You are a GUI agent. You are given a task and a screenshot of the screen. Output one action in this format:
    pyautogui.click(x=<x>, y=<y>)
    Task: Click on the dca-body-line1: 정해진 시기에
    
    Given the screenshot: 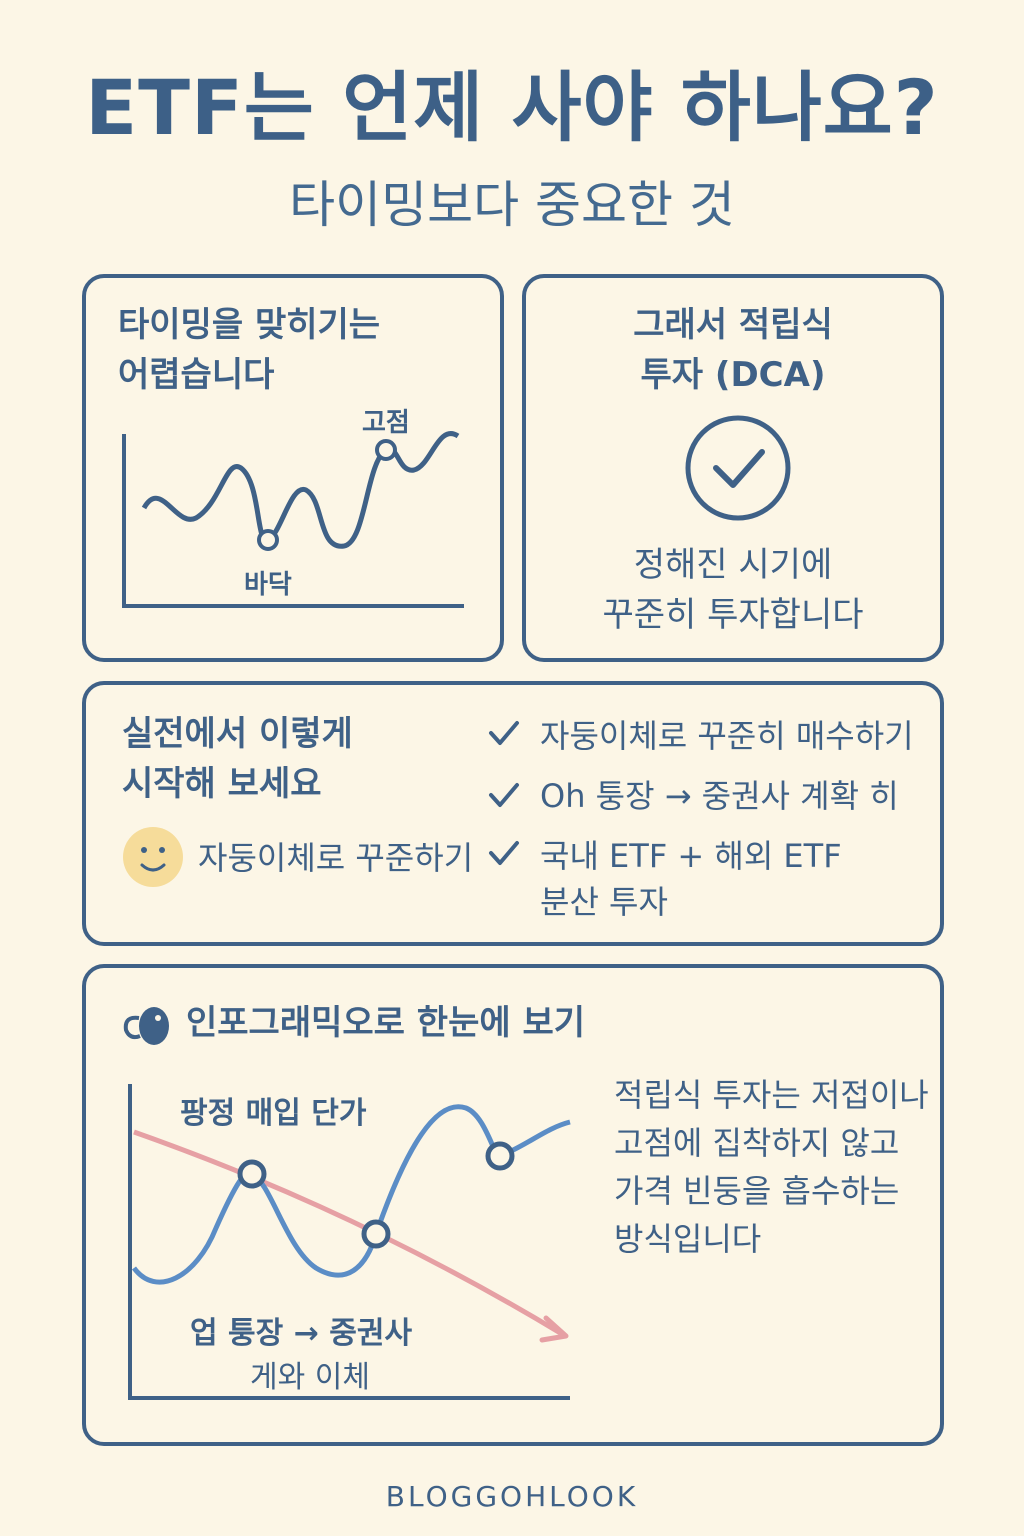 What is the action you would take?
    pyautogui.click(x=733, y=565)
    